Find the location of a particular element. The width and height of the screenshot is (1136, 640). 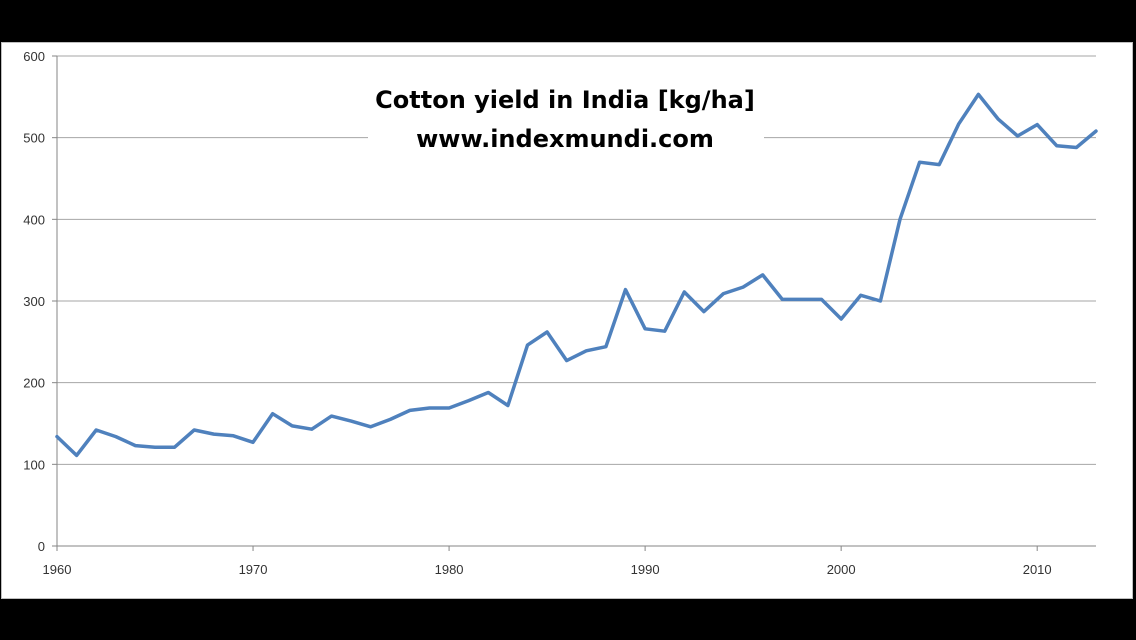

chart-title: Cotton yield in India [kg/ha] is located at coordinates (565, 100).